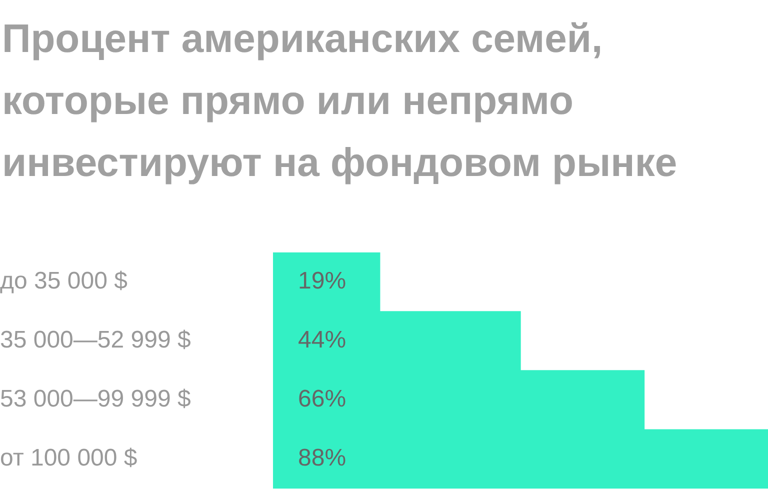 Image resolution: width=768 pixels, height=503 pixels. What do you see at coordinates (322, 458) in the screenshot?
I see `data-label: 88%` at bounding box center [322, 458].